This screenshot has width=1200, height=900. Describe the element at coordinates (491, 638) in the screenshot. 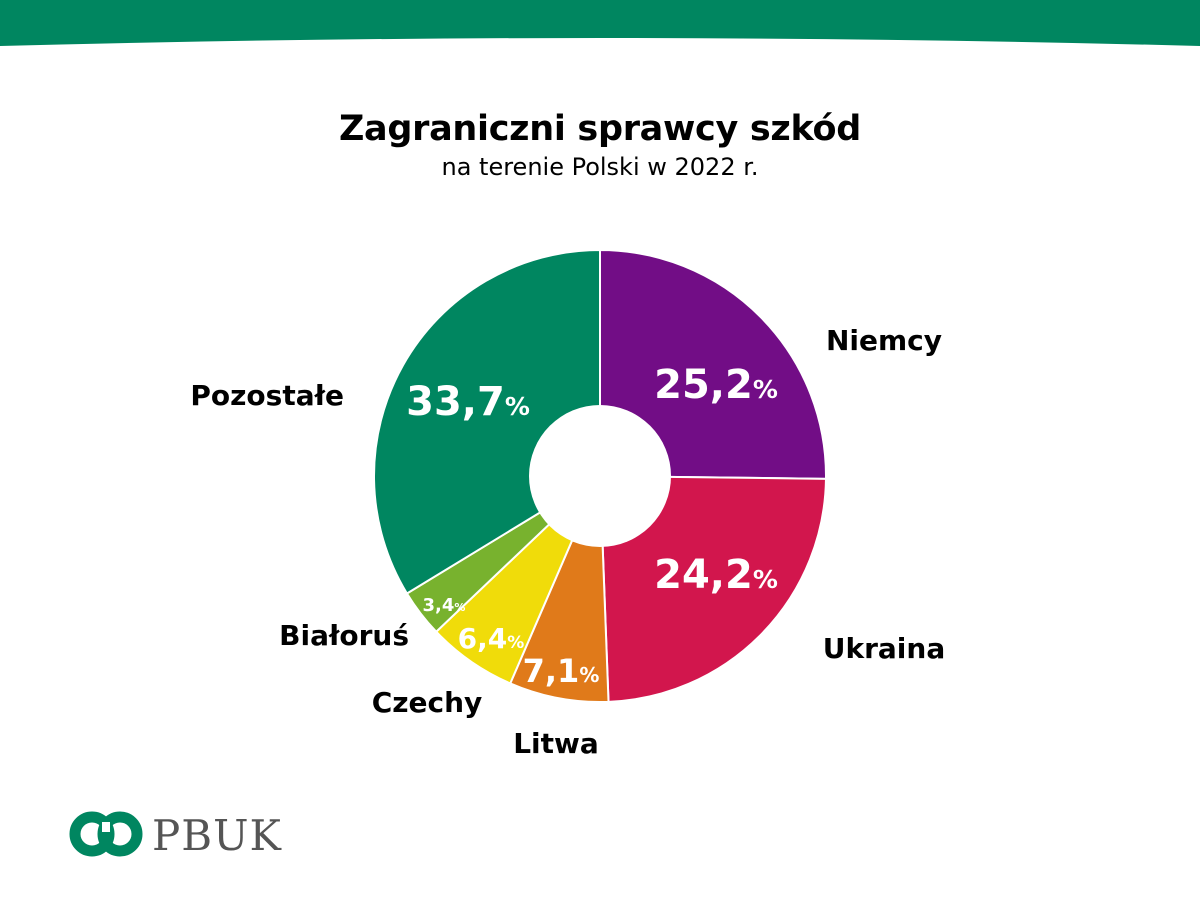

I see `value-label-czechy: 6,4%` at that location.